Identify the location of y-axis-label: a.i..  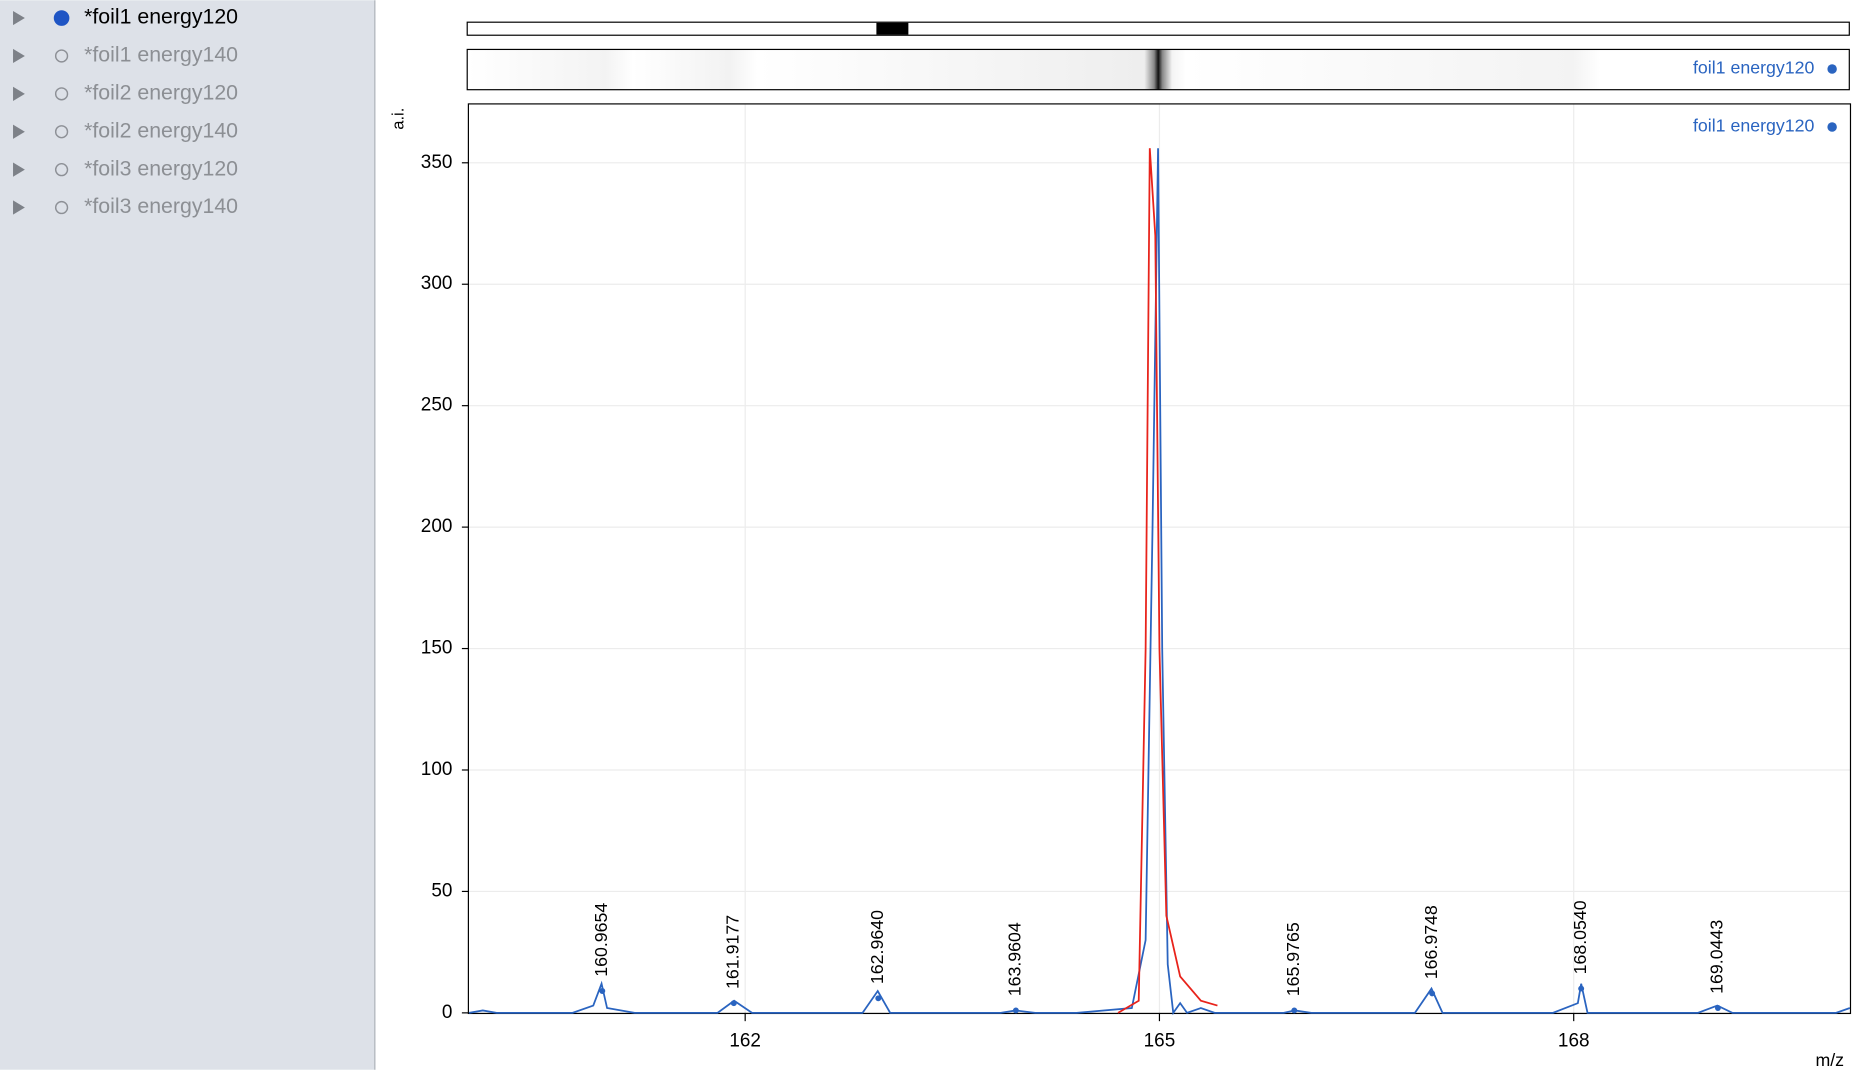
(397, 119).